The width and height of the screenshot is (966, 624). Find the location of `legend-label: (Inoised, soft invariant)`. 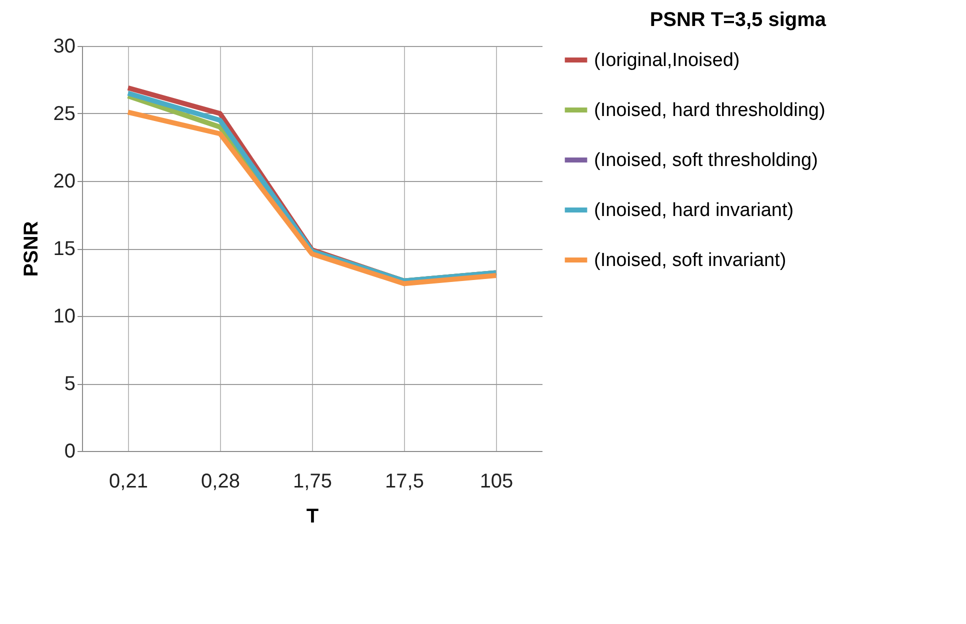

legend-label: (Inoised, soft invariant) is located at coordinates (690, 260).